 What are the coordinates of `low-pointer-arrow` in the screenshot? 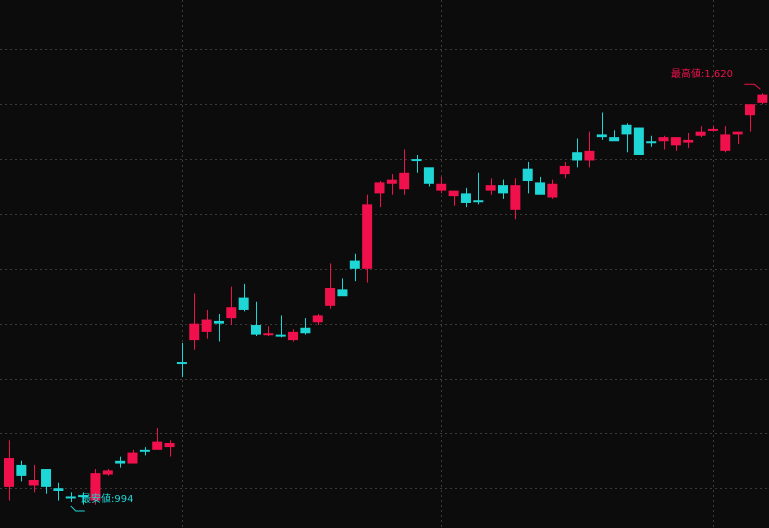 It's located at (77, 508).